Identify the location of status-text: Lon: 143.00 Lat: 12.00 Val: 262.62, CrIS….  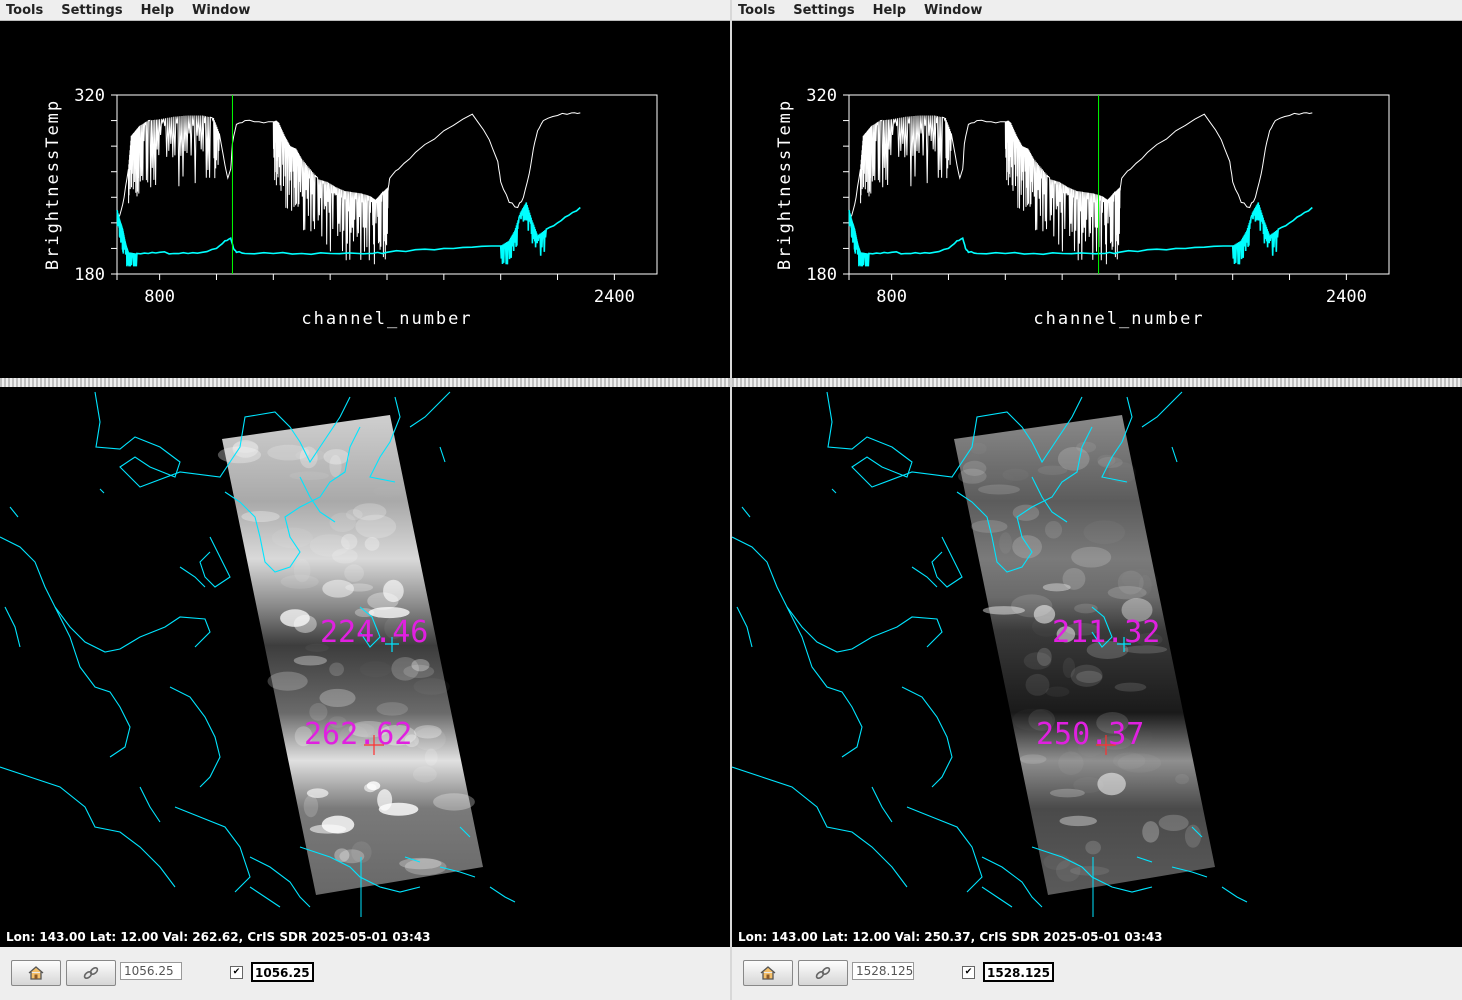
(218, 937).